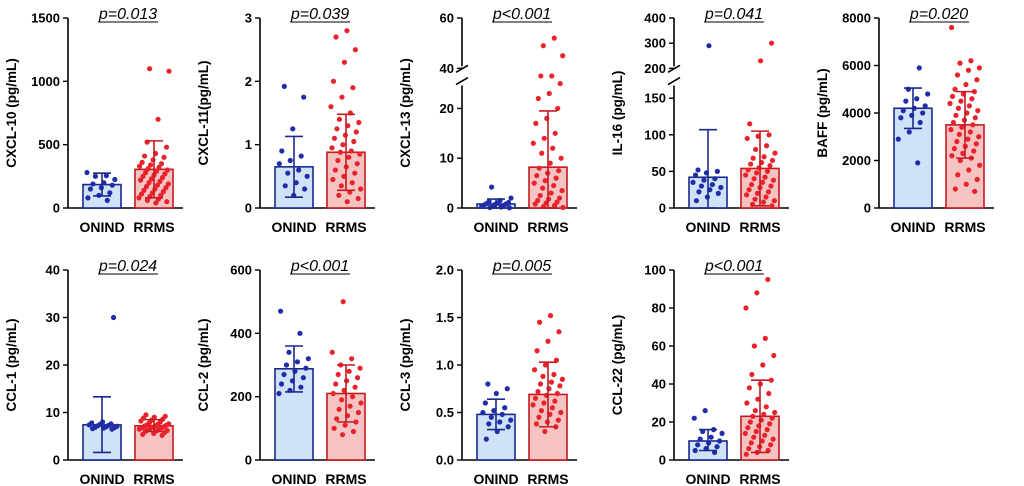 The width and height of the screenshot is (1024, 486). What do you see at coordinates (248, 81) in the screenshot?
I see `y-tick-label: 2` at bounding box center [248, 81].